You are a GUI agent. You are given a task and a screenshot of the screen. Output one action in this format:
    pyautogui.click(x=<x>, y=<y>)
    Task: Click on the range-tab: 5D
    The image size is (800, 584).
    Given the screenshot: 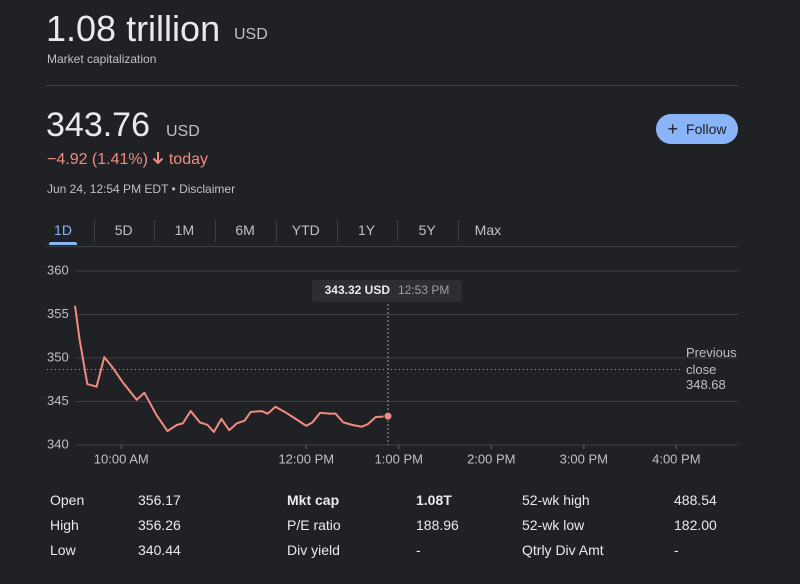 What is the action you would take?
    pyautogui.click(x=123, y=230)
    